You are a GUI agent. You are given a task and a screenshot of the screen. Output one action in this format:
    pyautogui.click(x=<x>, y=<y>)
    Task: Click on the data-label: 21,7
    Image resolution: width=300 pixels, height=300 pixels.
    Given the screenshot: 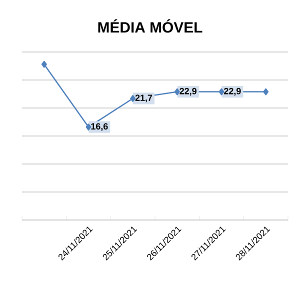 What is the action you would take?
    pyautogui.click(x=143, y=98)
    